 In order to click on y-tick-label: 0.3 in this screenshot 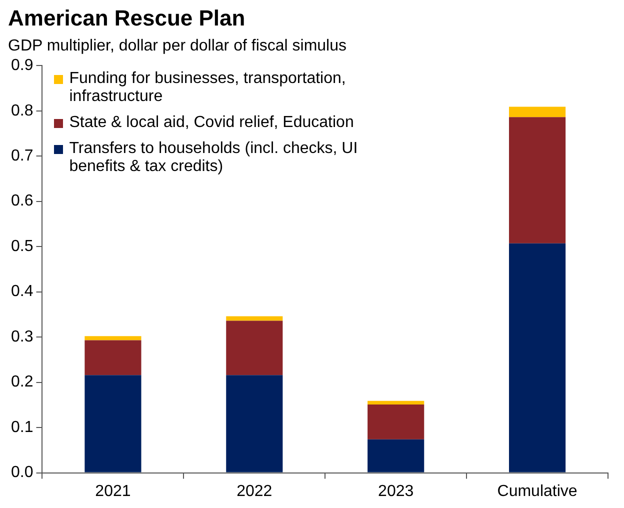, I will do `click(22, 337)`.